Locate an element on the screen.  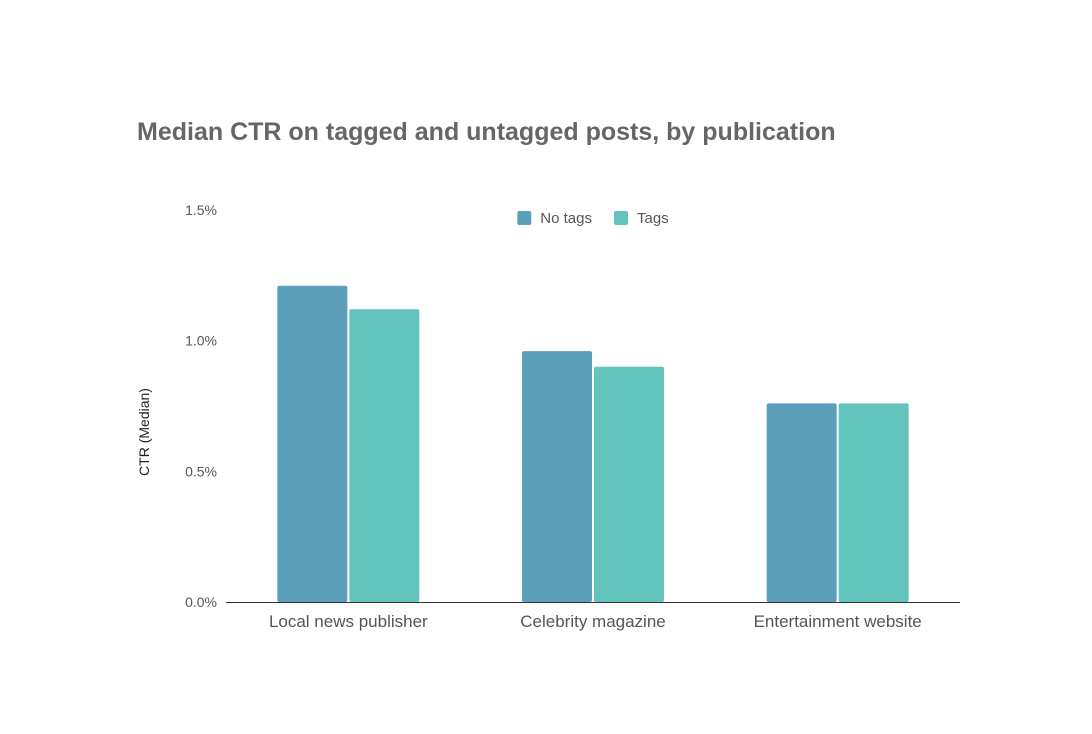
legend-label: Tags is located at coordinates (653, 218).